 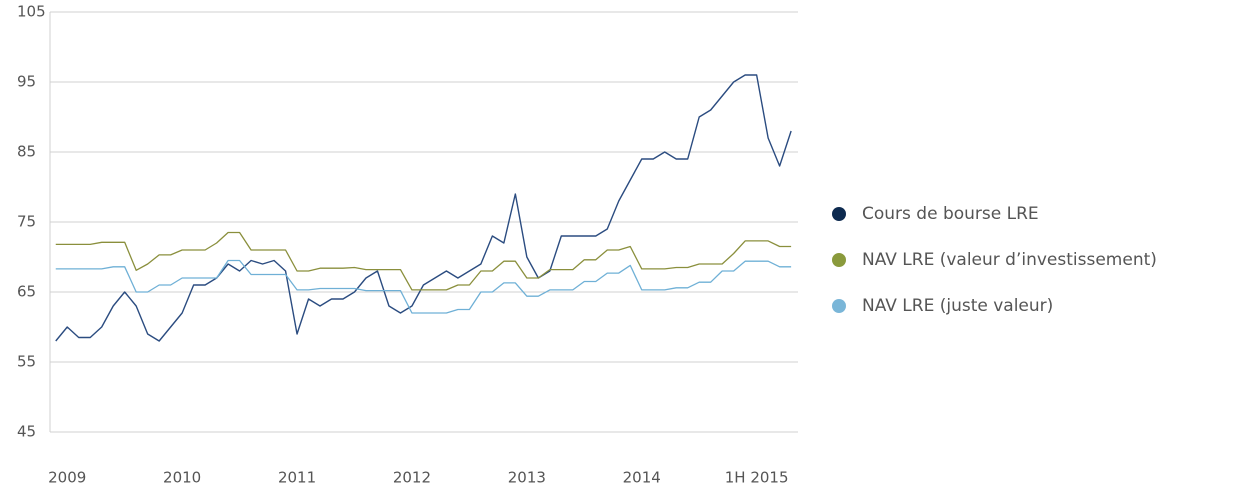 What do you see at coordinates (297, 478) in the screenshot?
I see `x-tick-label: 2011` at bounding box center [297, 478].